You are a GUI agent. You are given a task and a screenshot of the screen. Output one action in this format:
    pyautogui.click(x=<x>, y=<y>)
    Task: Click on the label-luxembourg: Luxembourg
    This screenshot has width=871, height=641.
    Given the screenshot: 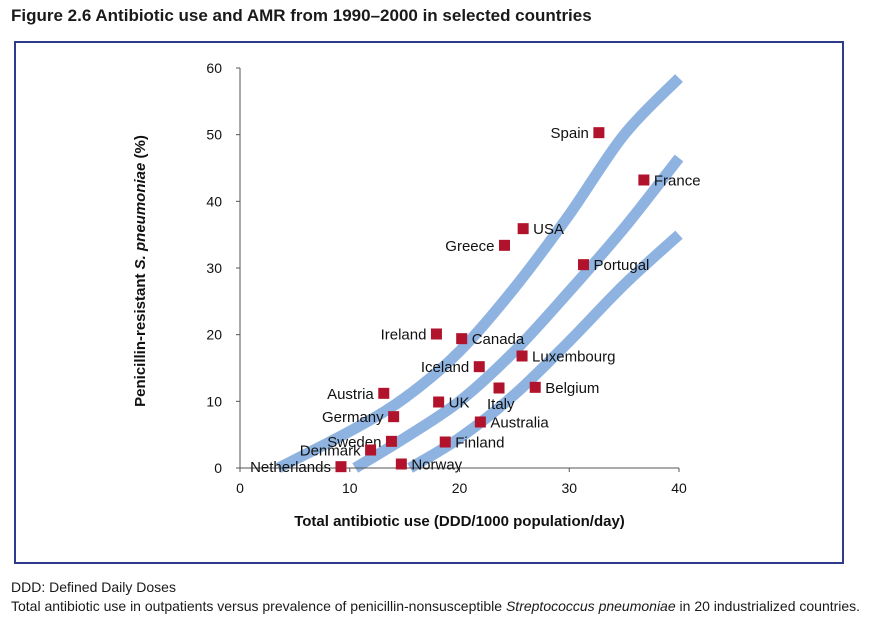 What is the action you would take?
    pyautogui.click(x=573, y=357)
    